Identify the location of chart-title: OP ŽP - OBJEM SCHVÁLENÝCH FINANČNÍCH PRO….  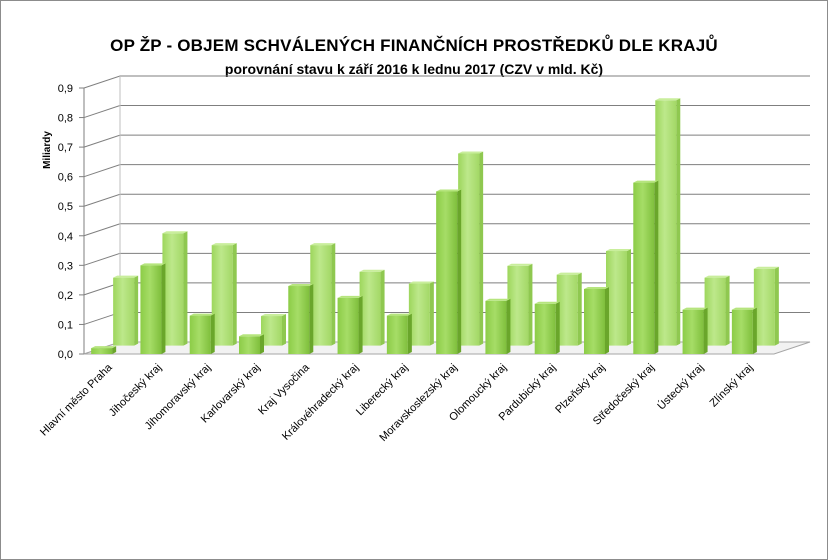
(414, 45).